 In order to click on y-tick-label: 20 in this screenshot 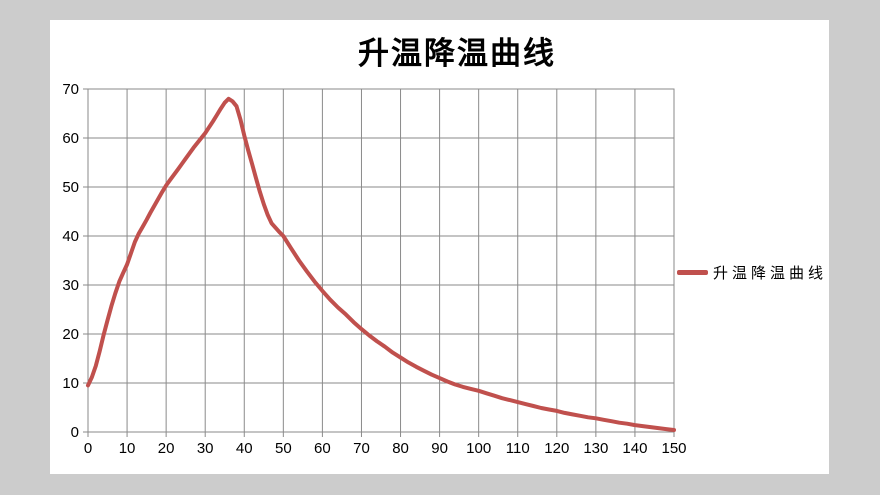, I will do `click(70, 334)`.